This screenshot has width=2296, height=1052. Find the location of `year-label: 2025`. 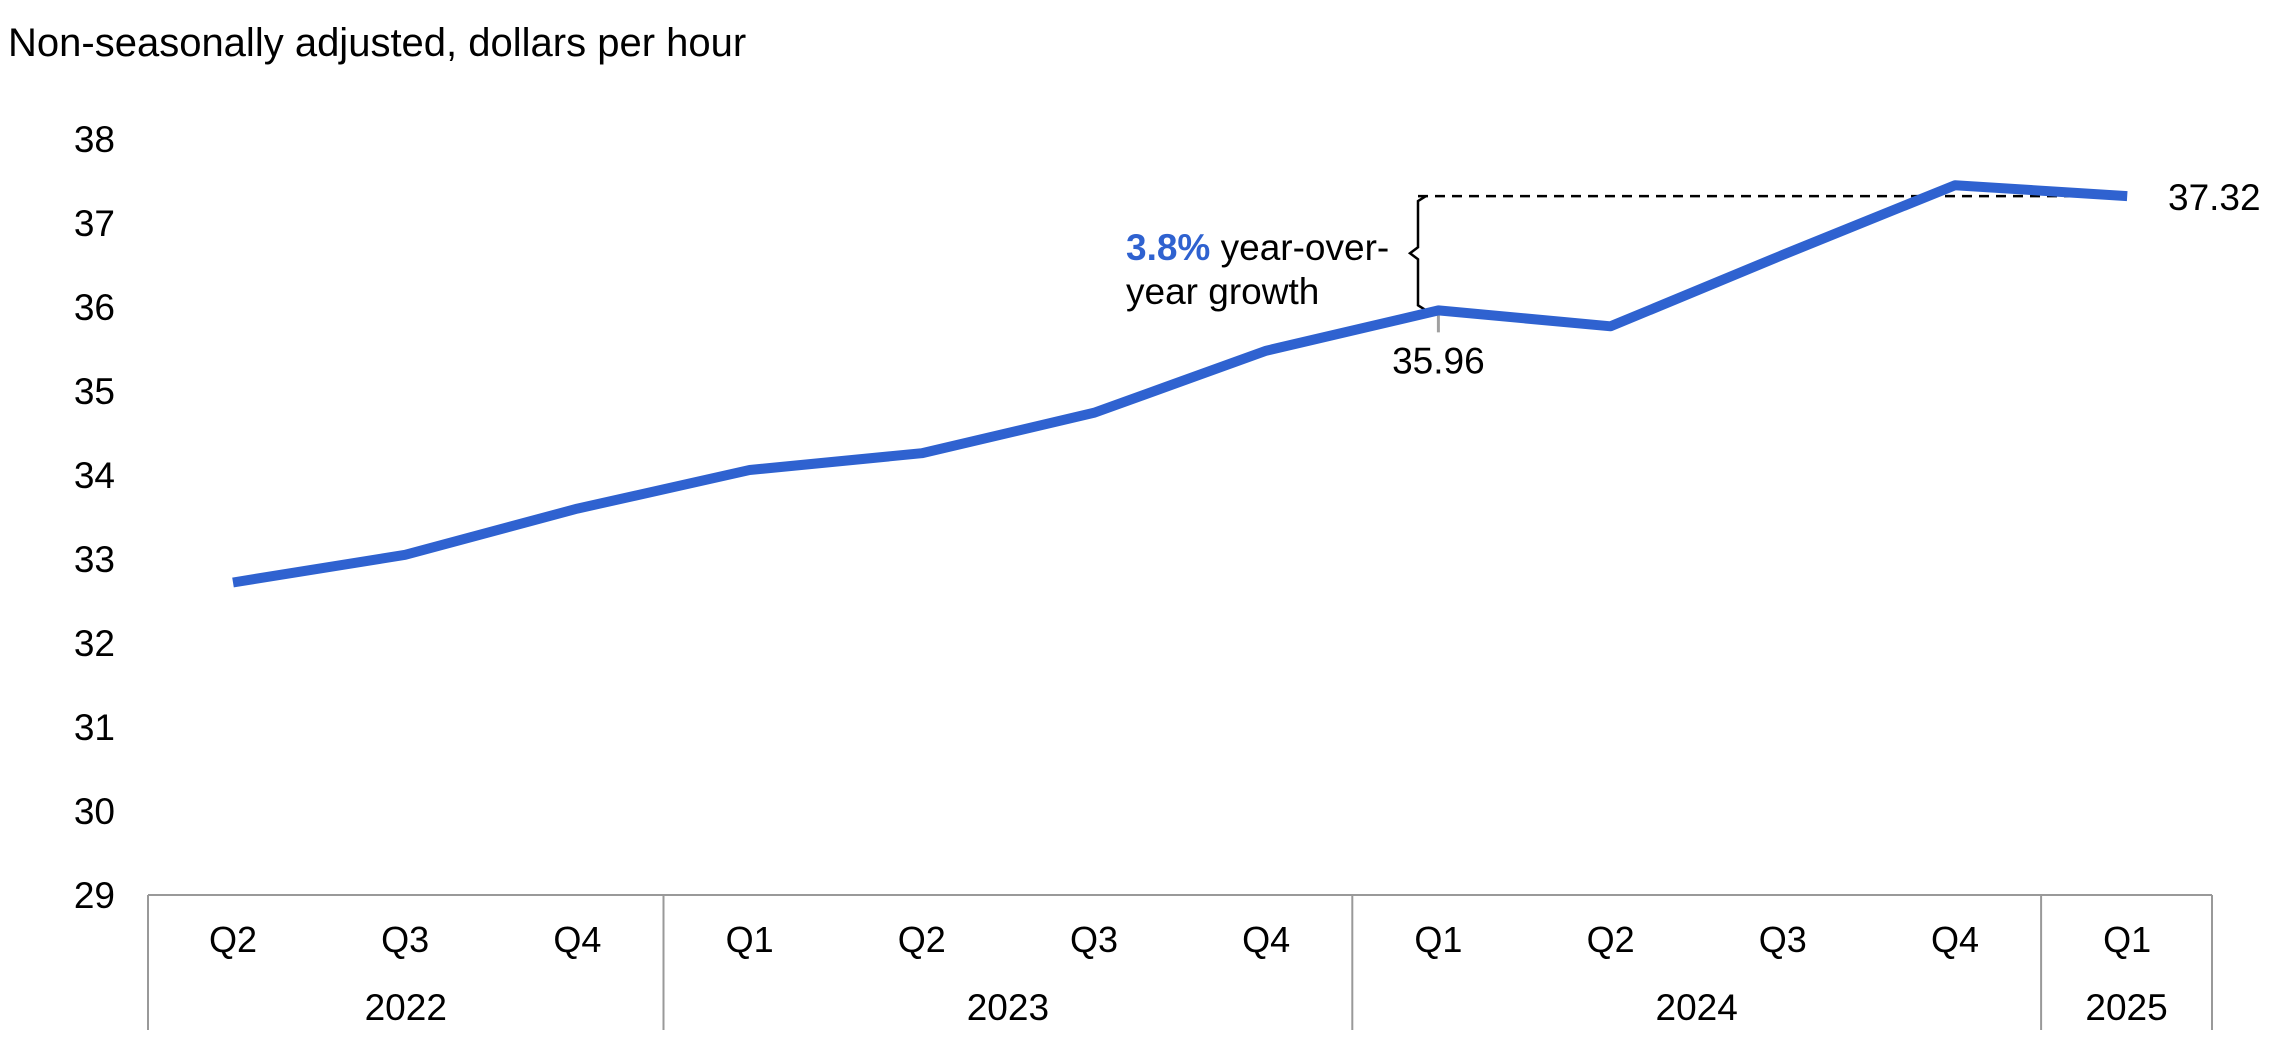

year-label: 2025 is located at coordinates (2126, 1007).